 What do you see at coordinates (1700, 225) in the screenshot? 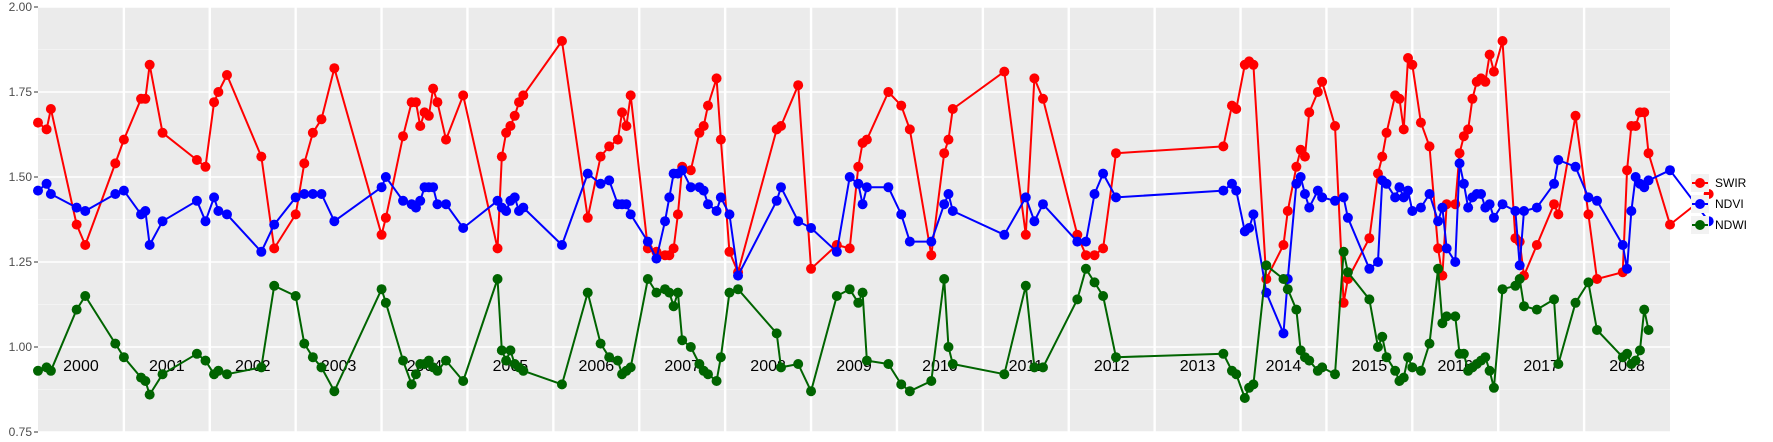
I see `legend-key-point` at bounding box center [1700, 225].